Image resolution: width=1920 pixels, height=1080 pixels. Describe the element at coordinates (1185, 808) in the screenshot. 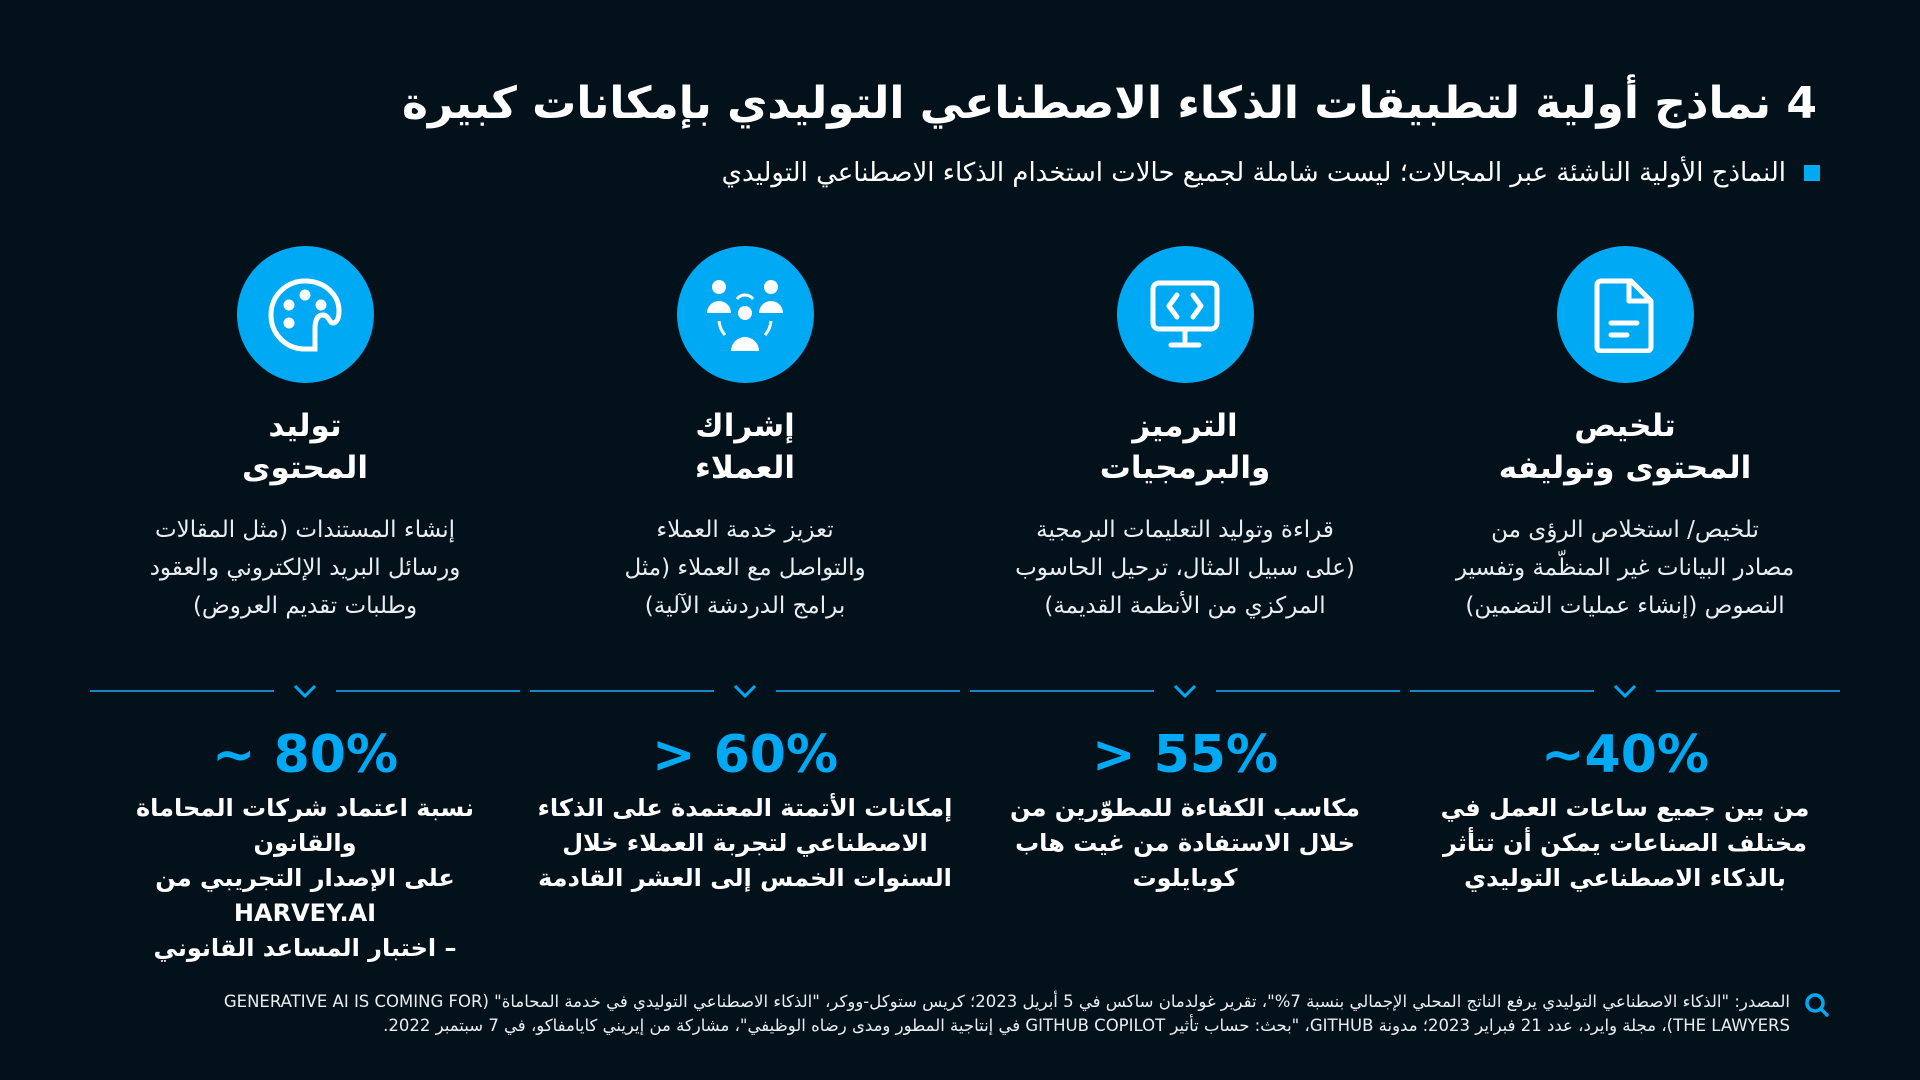

I see `stat-line: مكاسب الكفاءة للمطوّرين من` at that location.